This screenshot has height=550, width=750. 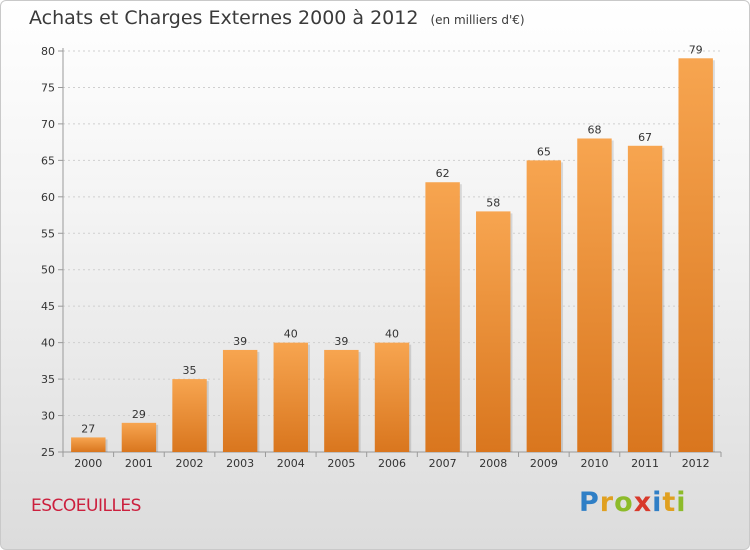 What do you see at coordinates (48, 416) in the screenshot?
I see `y-tick-label: 30` at bounding box center [48, 416].